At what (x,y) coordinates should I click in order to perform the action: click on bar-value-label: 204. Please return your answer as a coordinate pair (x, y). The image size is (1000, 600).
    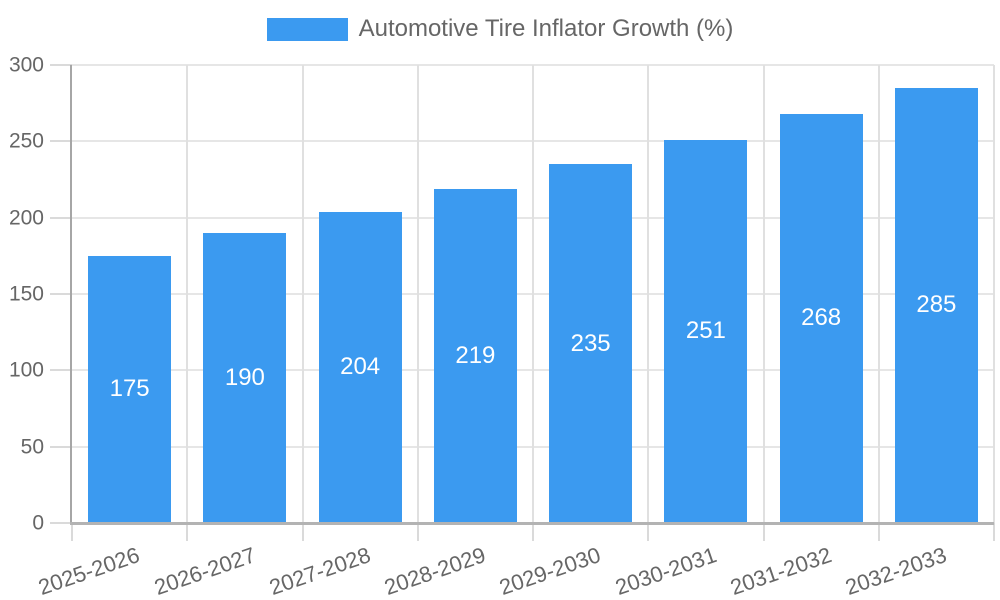
    Looking at the image, I should click on (360, 367).